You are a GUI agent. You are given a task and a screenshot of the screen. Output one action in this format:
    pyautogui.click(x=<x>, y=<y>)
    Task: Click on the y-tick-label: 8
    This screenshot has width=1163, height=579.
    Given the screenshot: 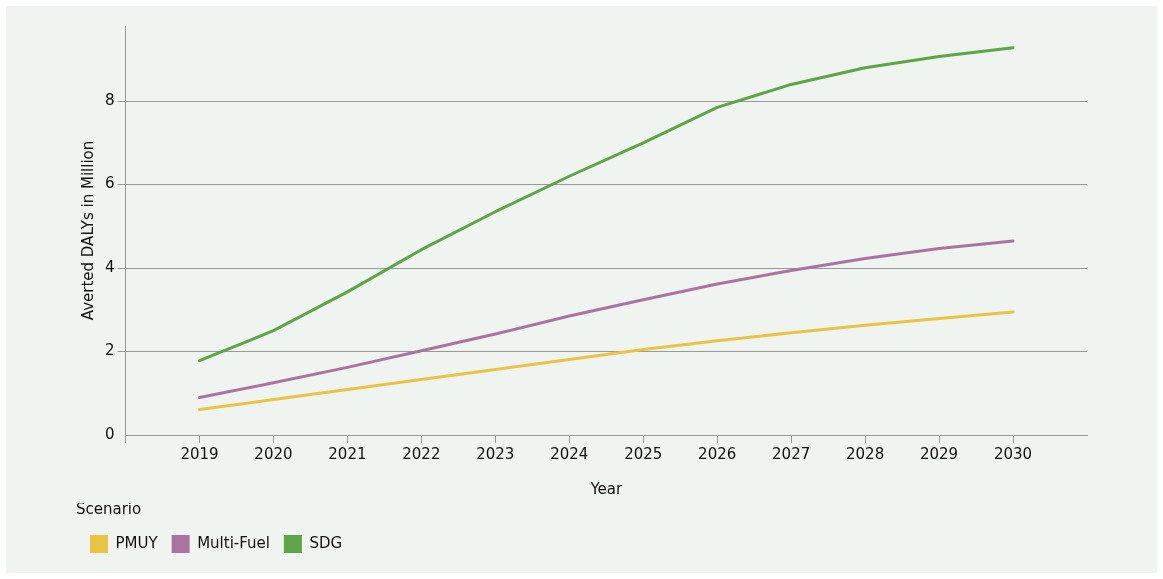 What is the action you would take?
    pyautogui.click(x=110, y=100)
    